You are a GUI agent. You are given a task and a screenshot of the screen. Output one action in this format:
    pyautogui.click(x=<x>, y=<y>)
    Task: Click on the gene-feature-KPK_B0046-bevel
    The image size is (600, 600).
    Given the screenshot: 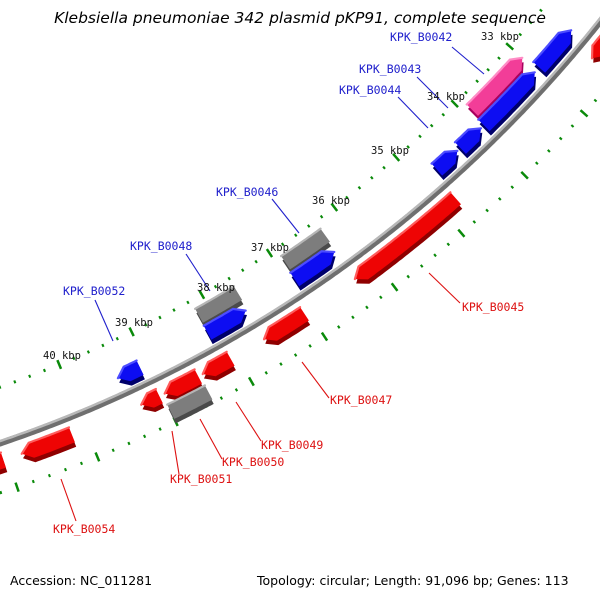 What is the action you would take?
    pyautogui.click(x=301, y=242)
    